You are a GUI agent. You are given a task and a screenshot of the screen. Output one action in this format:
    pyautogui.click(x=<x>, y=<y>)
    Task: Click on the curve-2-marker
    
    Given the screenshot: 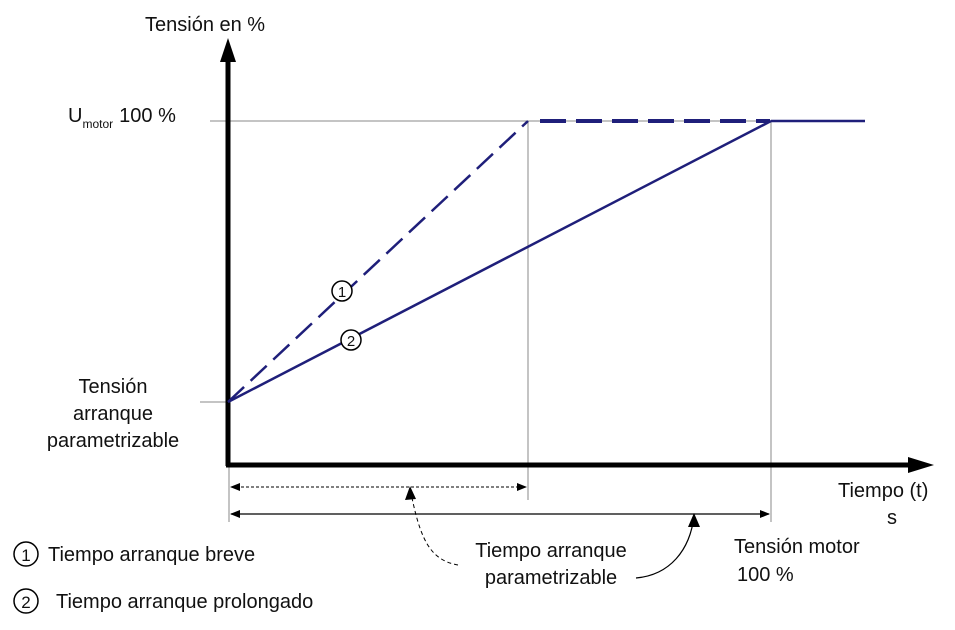 What is the action you would take?
    pyautogui.click(x=351, y=340)
    